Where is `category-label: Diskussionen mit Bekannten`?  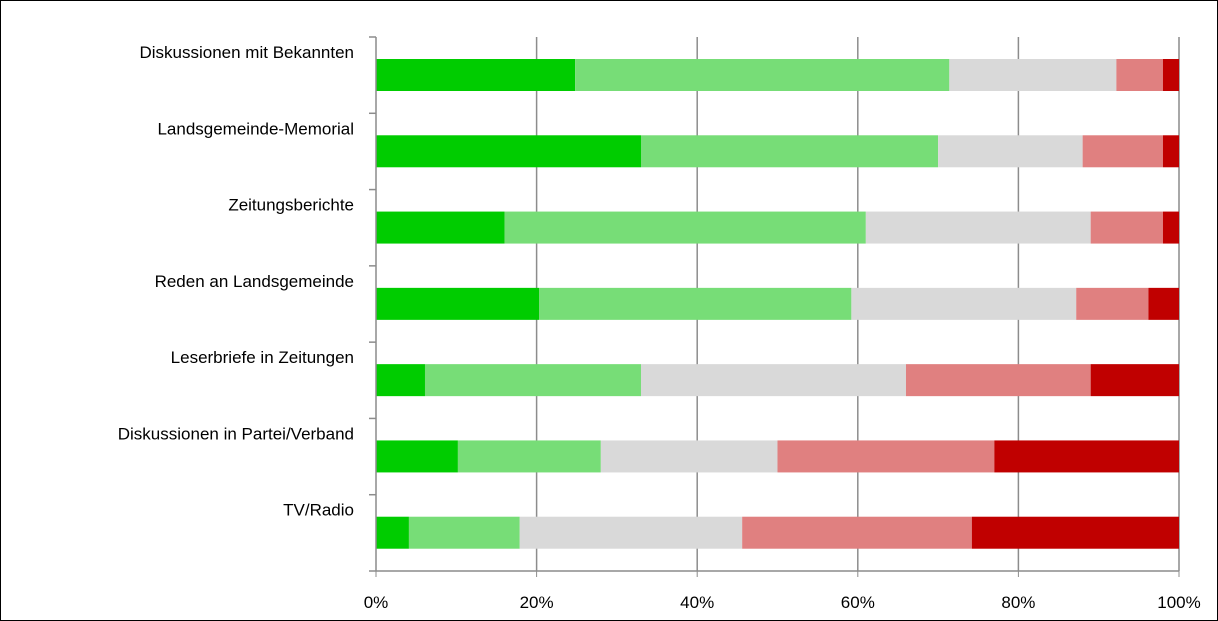
category-label: Diskussionen mit Bekannten is located at coordinates (246, 52).